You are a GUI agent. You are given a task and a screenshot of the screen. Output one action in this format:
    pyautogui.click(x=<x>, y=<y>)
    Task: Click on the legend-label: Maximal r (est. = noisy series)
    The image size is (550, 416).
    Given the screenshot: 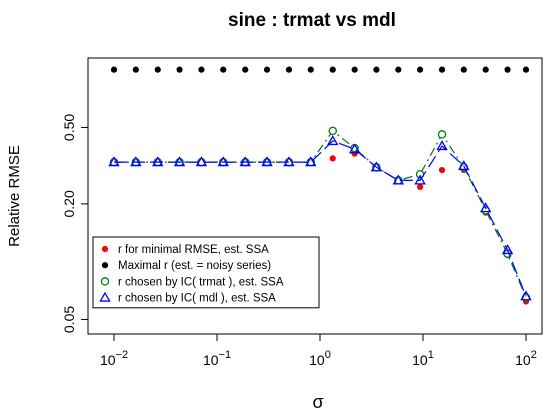 What is the action you would take?
    pyautogui.click(x=194, y=266)
    